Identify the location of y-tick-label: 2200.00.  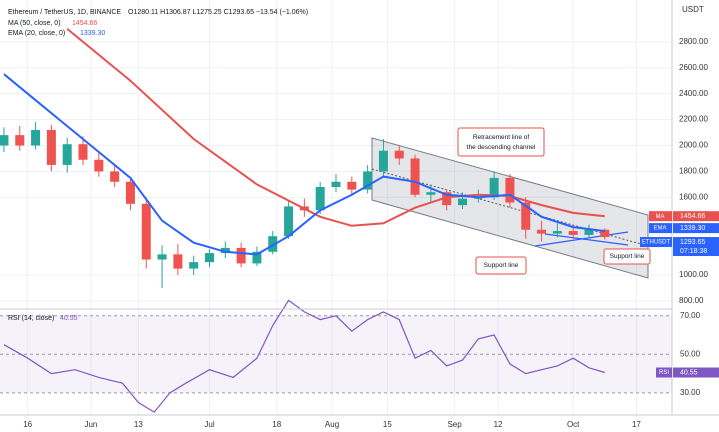
(693, 119).